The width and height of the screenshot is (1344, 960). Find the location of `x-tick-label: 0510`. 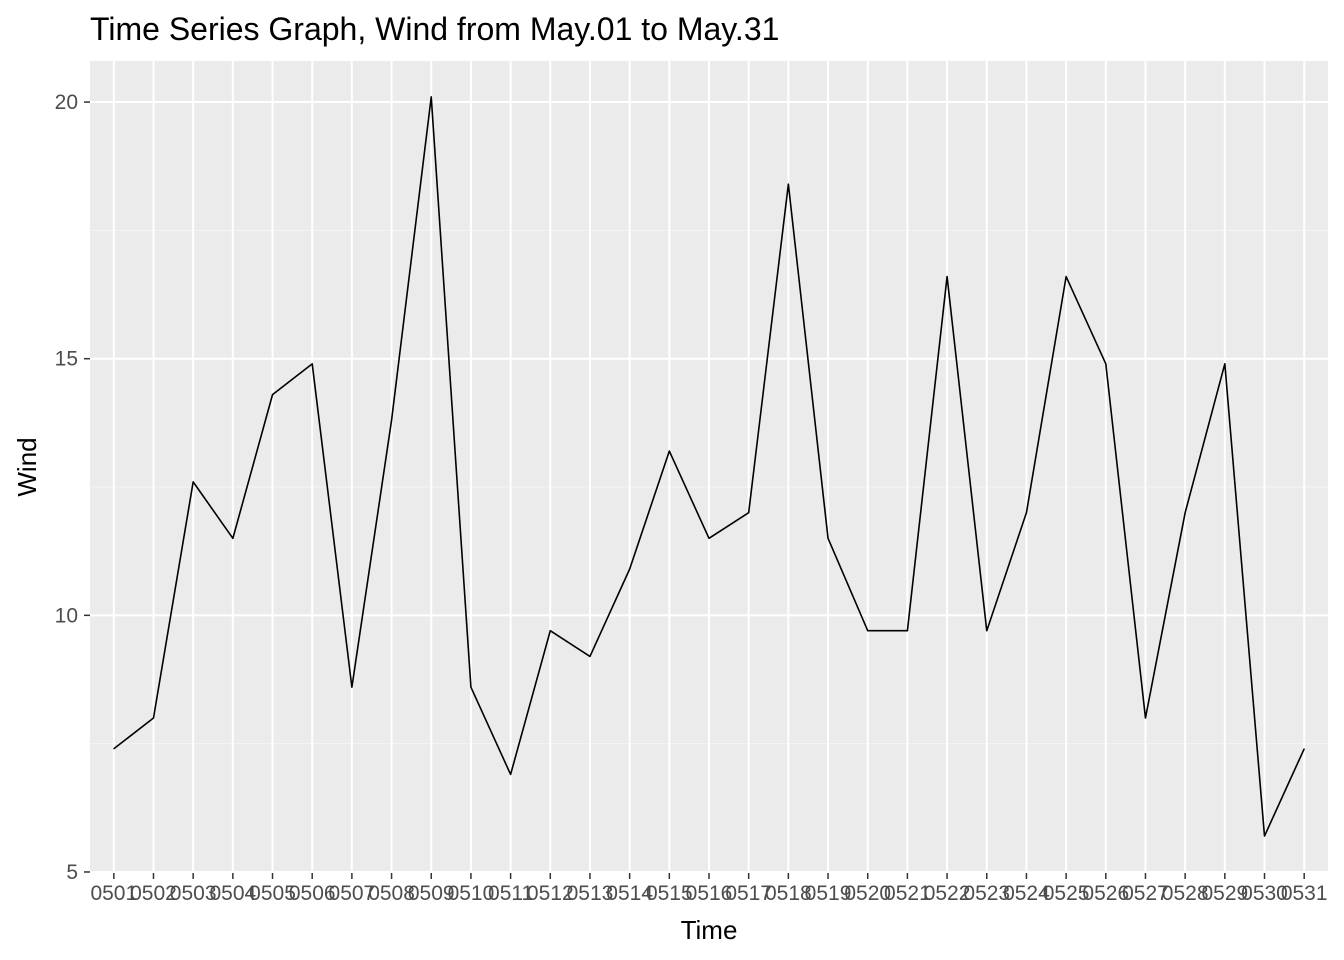

x-tick-label: 0510 is located at coordinates (471, 893).